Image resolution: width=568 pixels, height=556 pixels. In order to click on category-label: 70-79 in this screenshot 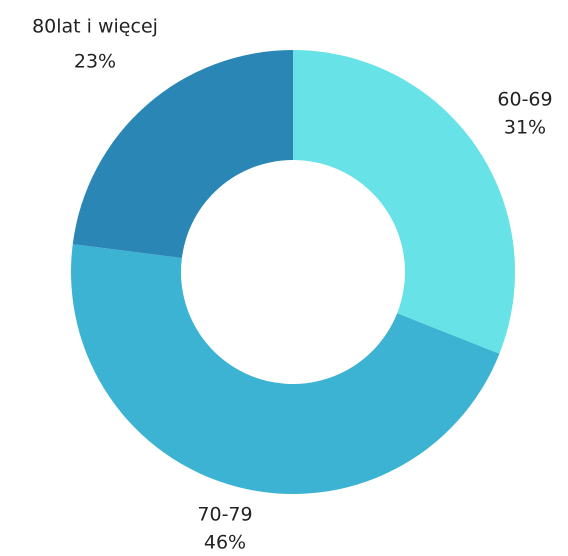, I will do `click(224, 515)`.